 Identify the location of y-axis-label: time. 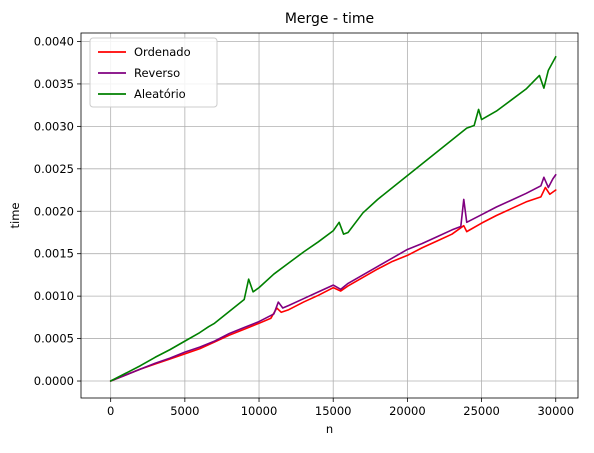
(15, 216).